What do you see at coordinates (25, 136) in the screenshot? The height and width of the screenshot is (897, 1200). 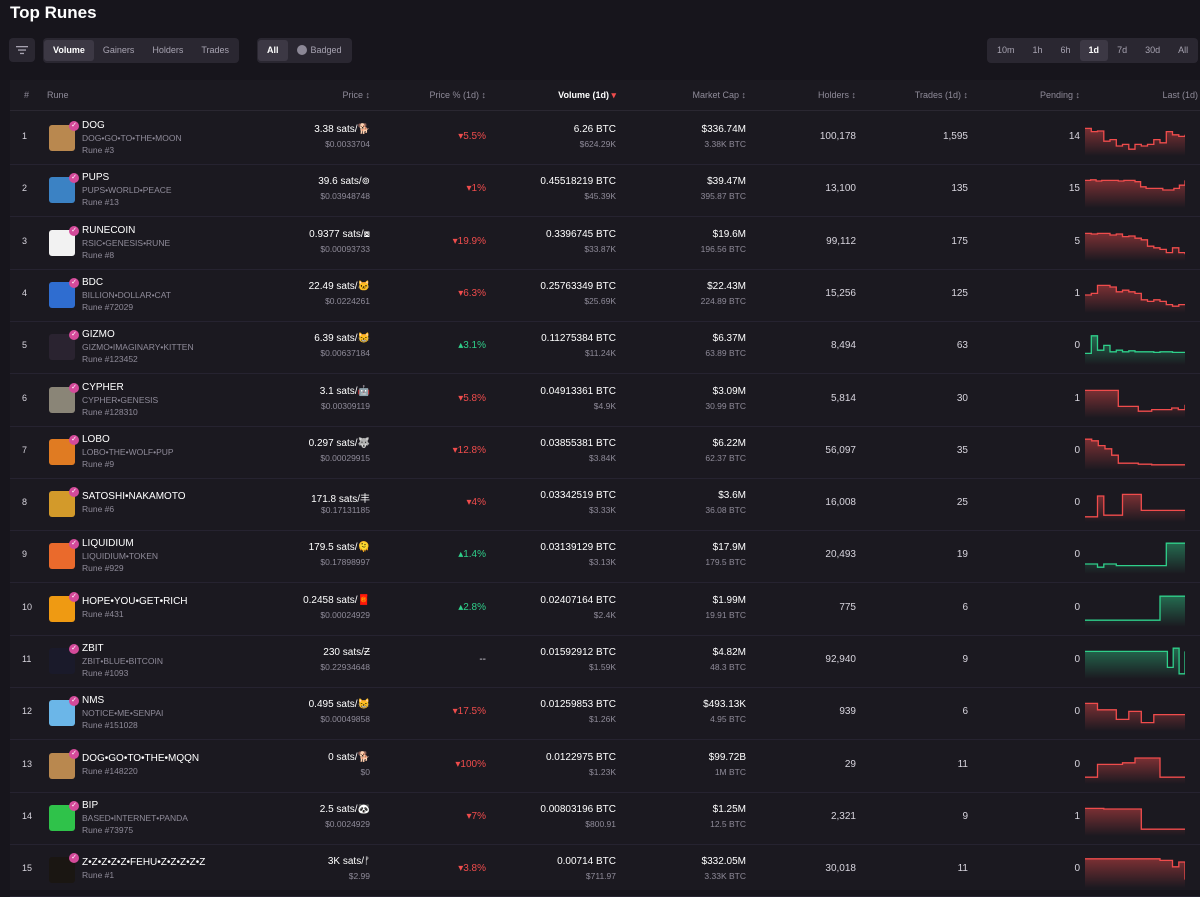 I see `rank: 1` at bounding box center [25, 136].